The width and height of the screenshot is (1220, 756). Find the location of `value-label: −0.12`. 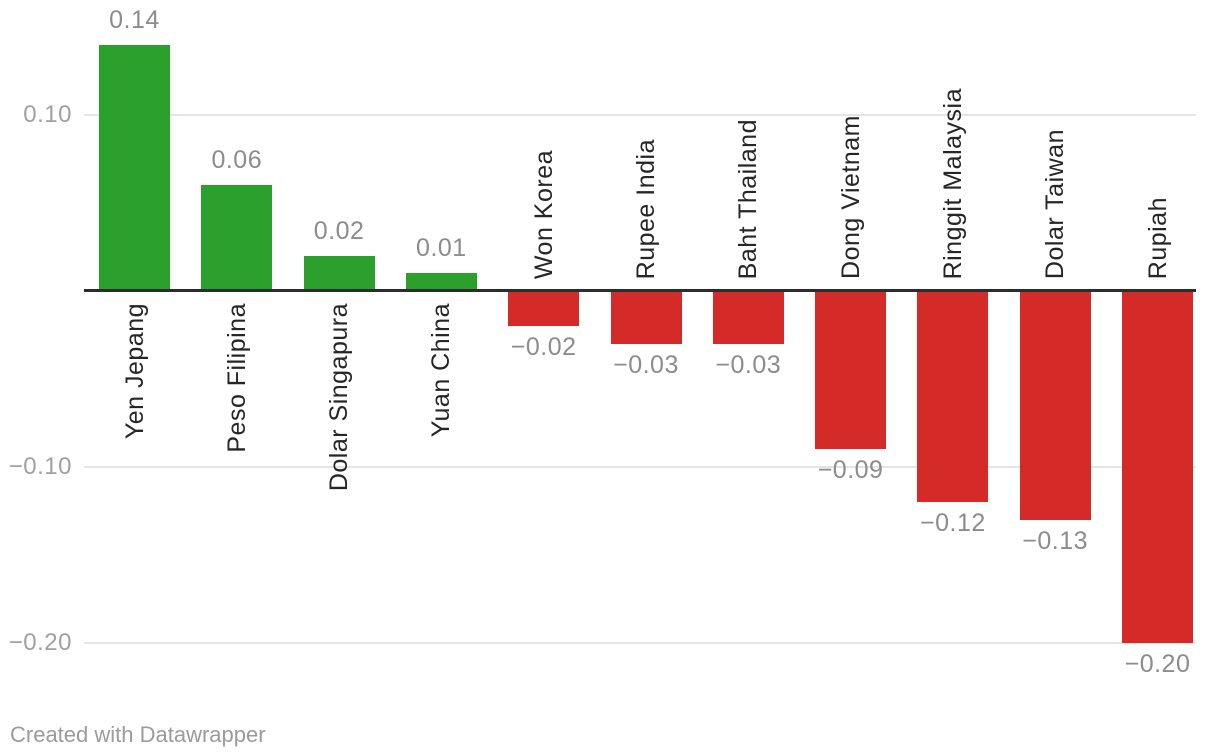

value-label: −0.12 is located at coordinates (953, 523).